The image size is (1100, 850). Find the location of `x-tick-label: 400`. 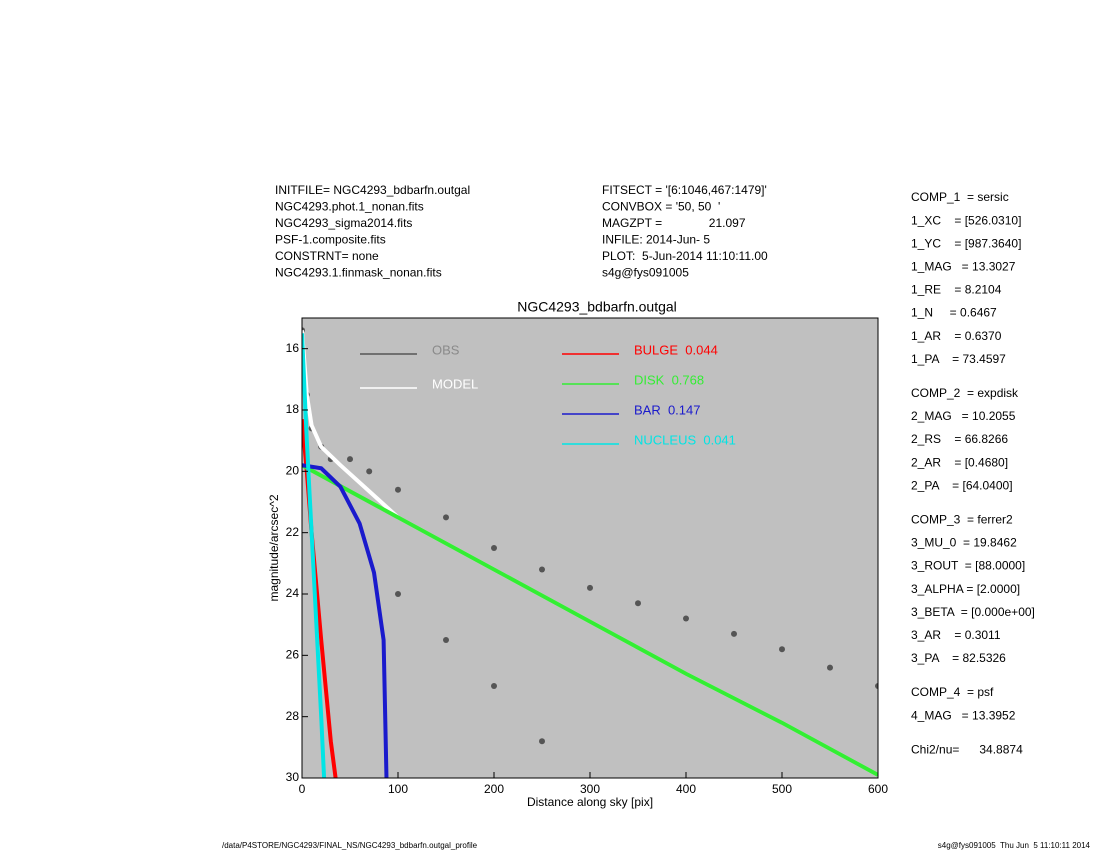

x-tick-label: 400 is located at coordinates (686, 789).